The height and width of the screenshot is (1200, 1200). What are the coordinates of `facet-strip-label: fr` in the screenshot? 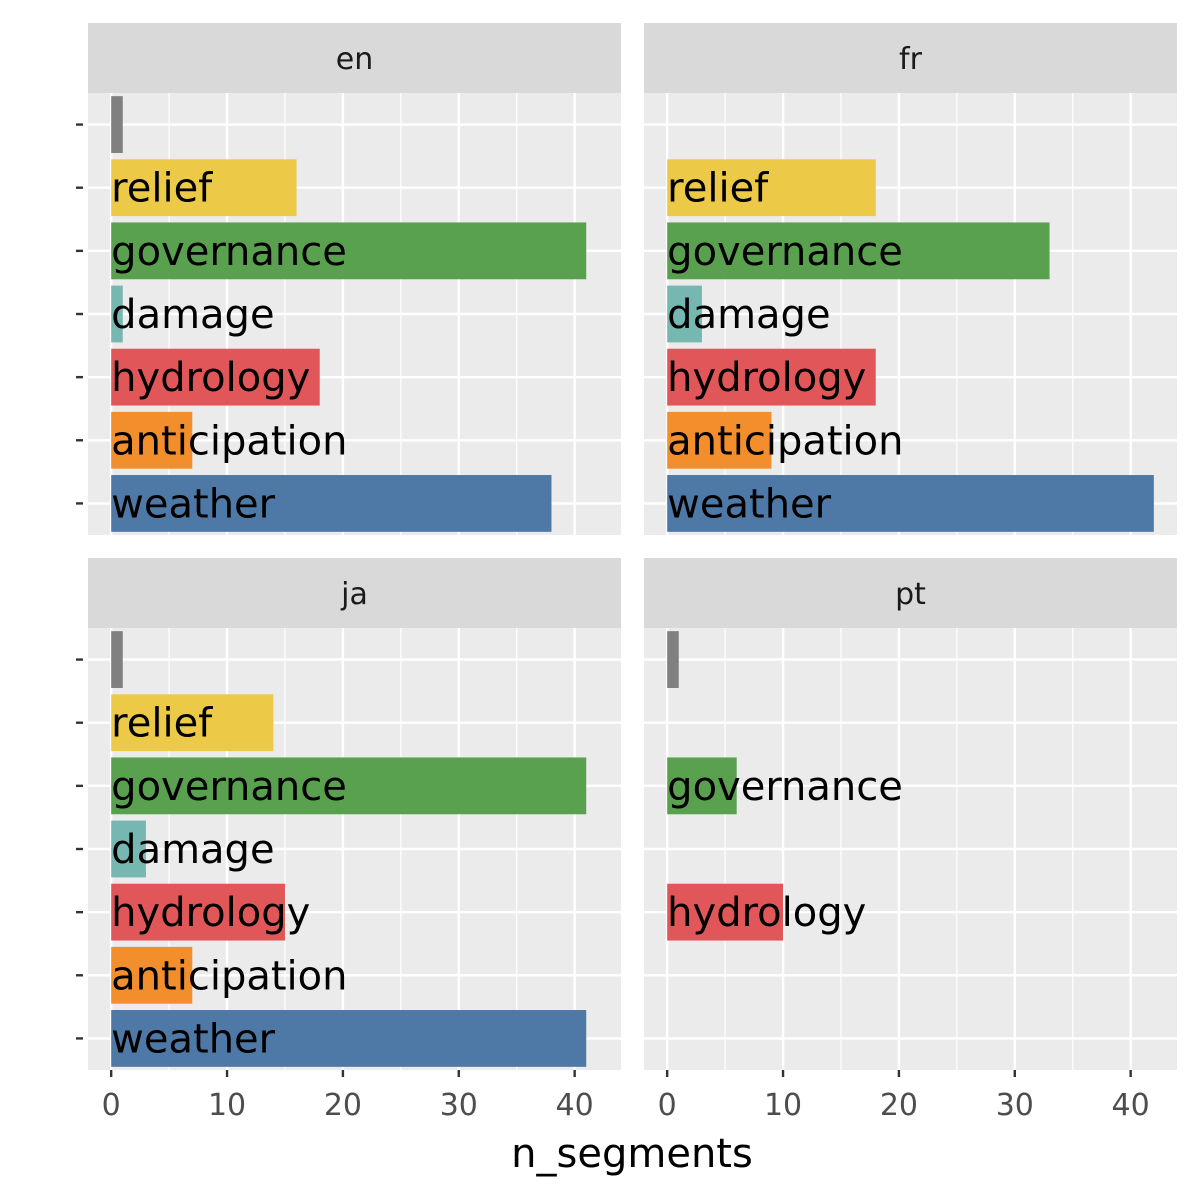 It's located at (911, 59).